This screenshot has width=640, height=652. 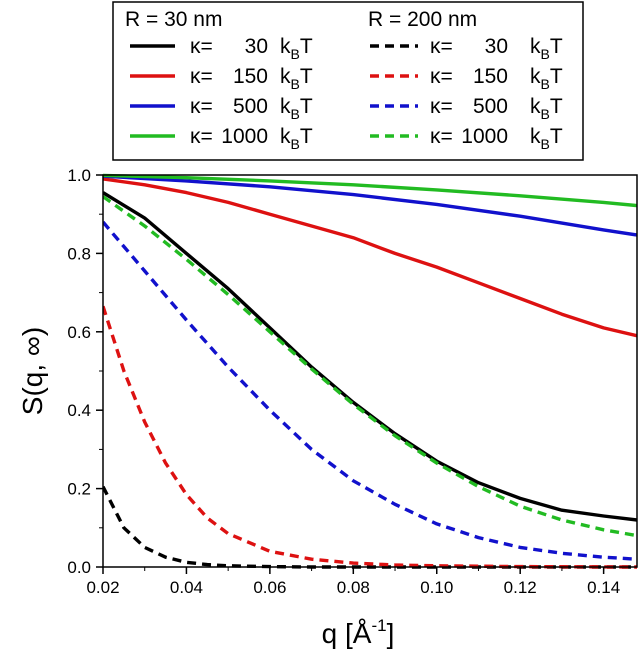 What do you see at coordinates (79, 332) in the screenshot?
I see `y-tick-label: 0.6` at bounding box center [79, 332].